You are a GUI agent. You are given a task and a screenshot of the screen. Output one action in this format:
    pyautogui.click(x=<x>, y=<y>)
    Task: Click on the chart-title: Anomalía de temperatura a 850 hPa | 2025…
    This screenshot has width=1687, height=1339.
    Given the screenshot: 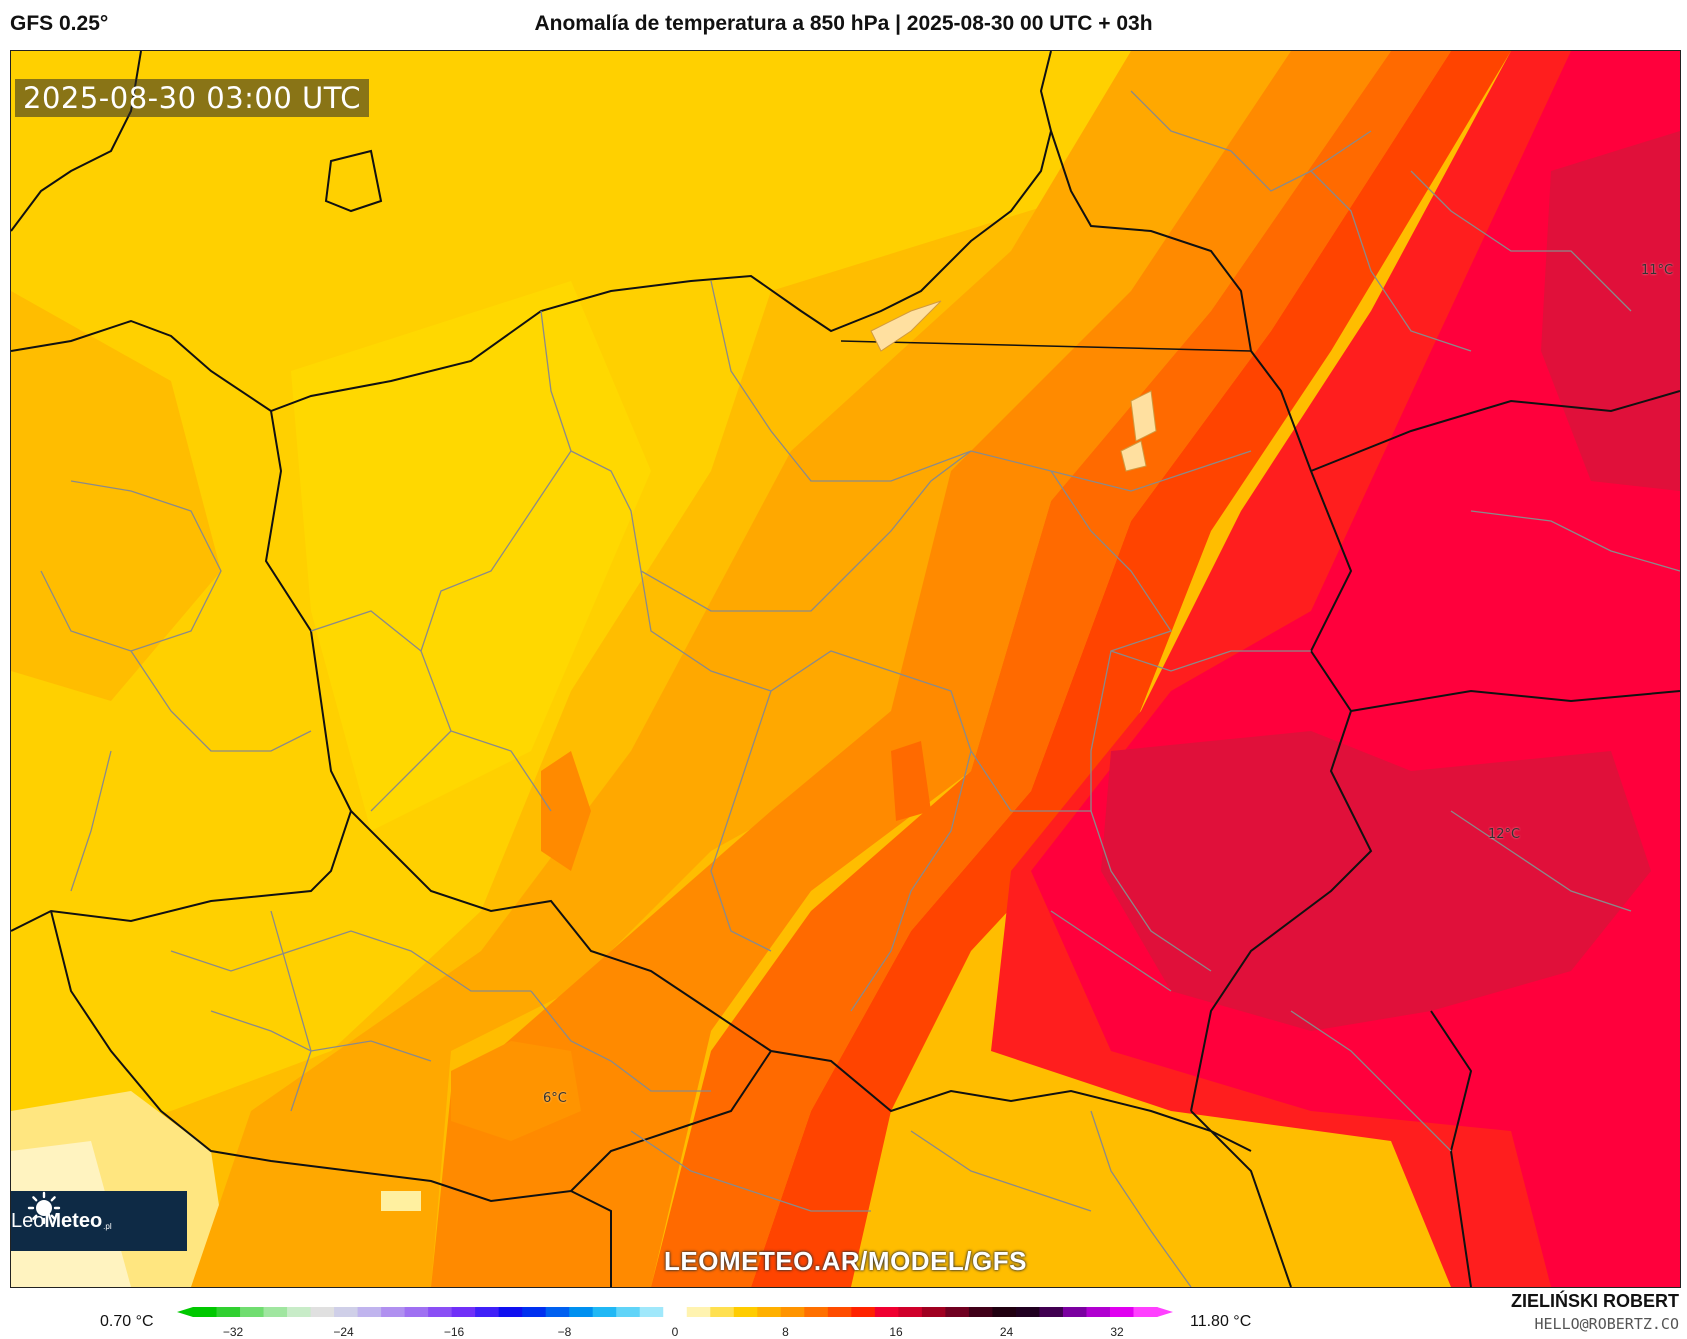 What is the action you would take?
    pyautogui.click(x=843, y=23)
    